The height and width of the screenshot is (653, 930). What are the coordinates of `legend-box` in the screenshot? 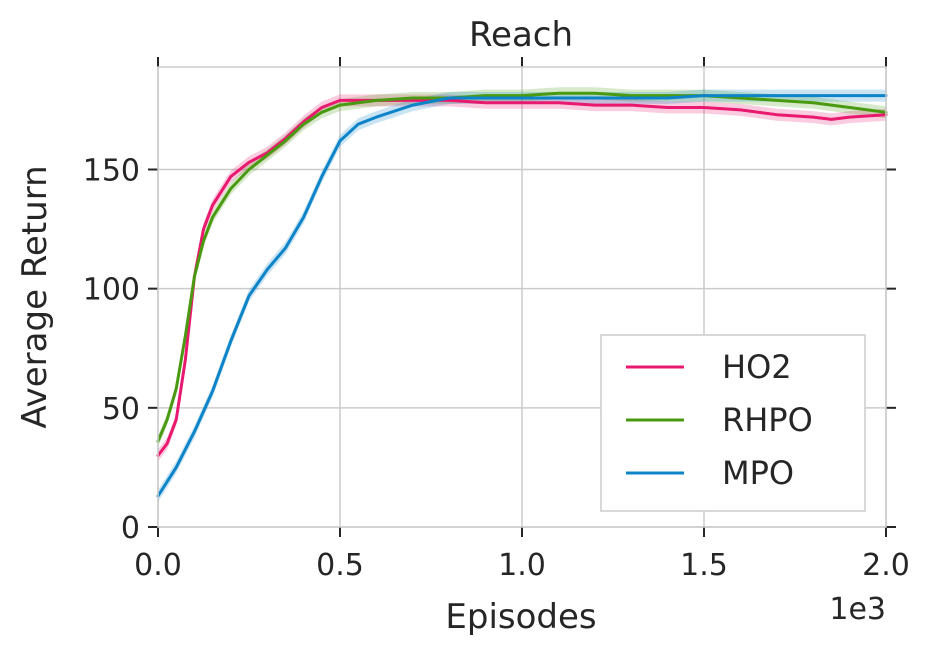 It's located at (733, 423).